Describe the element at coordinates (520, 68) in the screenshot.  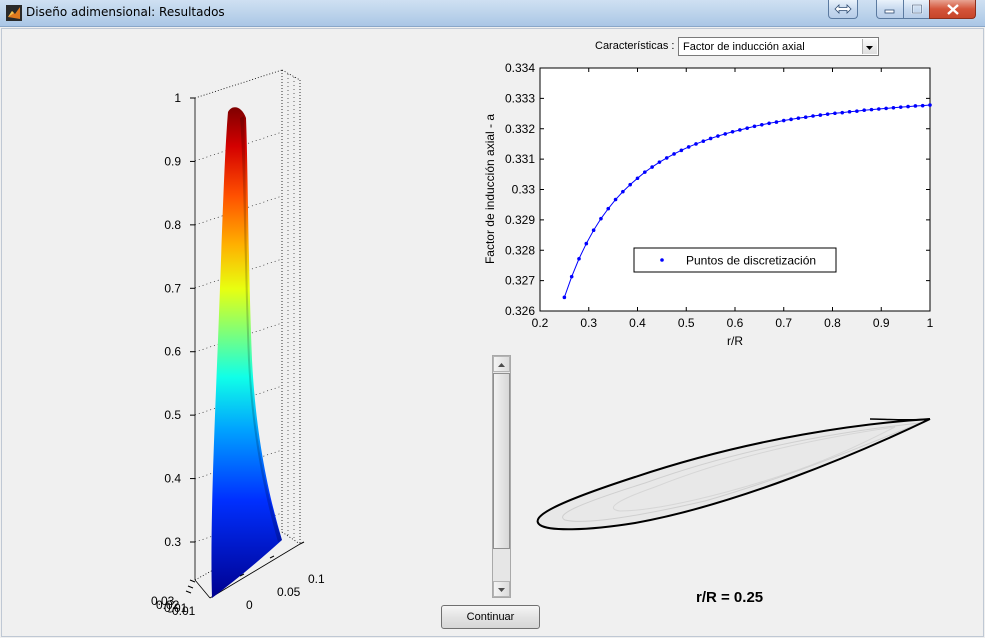
I see `y-tick-label: 0.334` at that location.